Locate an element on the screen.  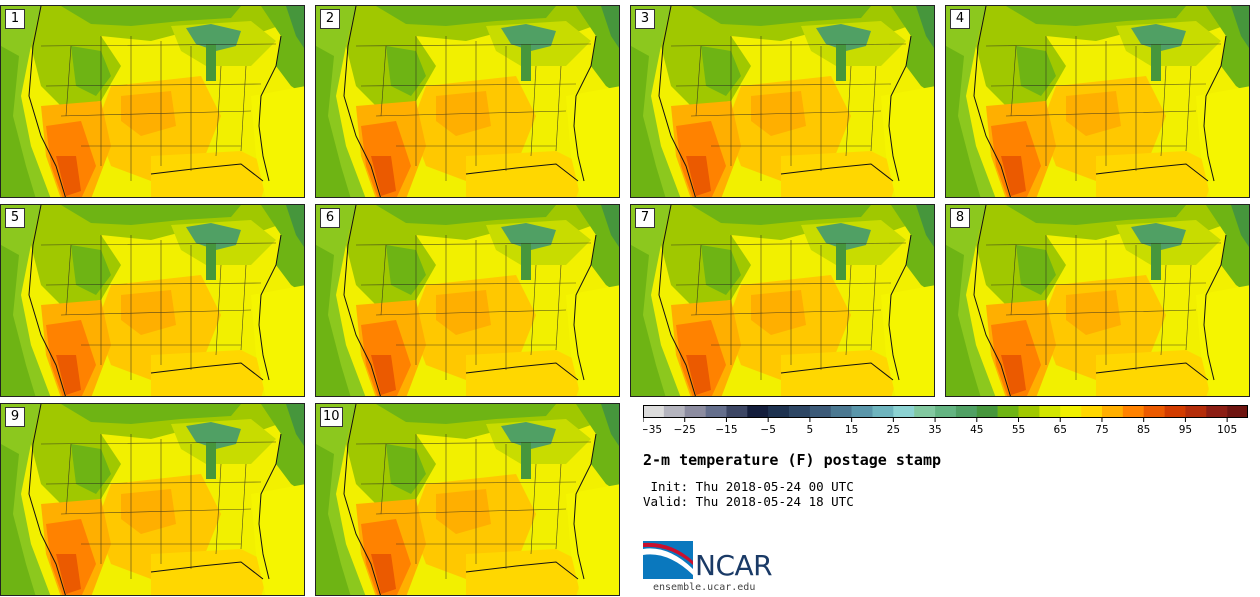
colorbar-tick-label: −35 is located at coordinates (652, 430).